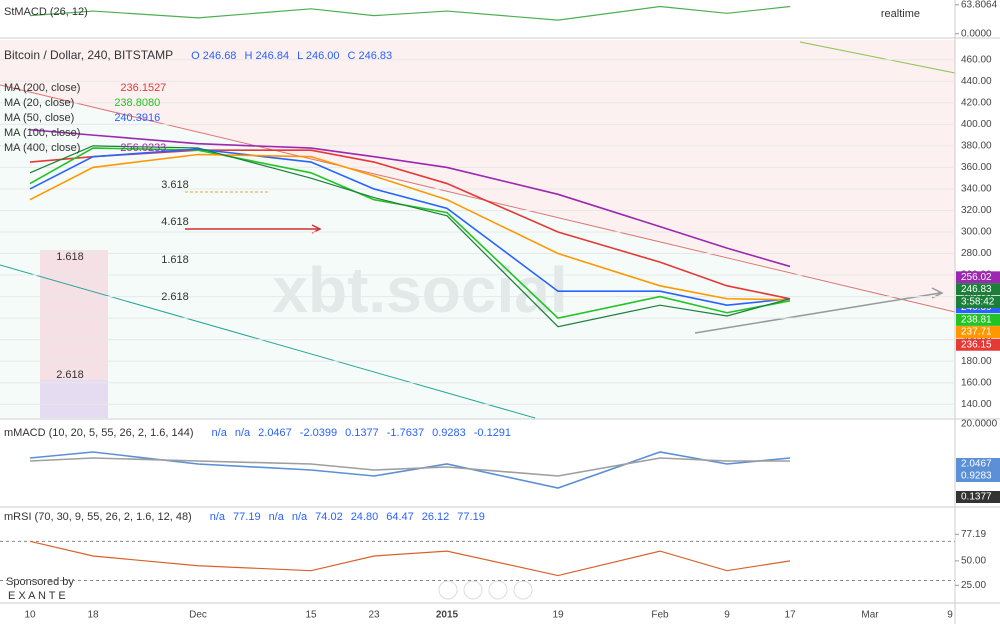  I want to click on sponsor-text: Sponsored by, so click(40, 582).